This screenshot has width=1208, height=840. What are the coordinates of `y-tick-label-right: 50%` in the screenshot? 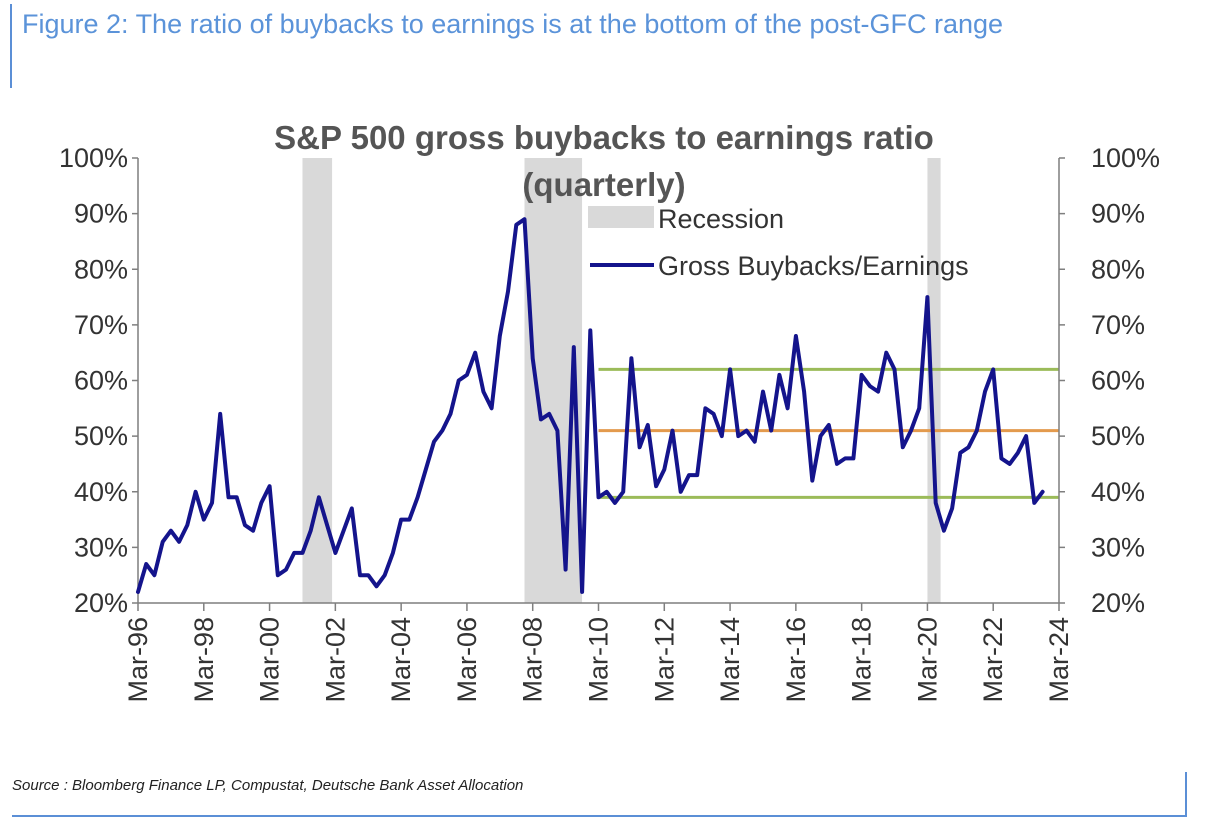 It's located at (1118, 436).